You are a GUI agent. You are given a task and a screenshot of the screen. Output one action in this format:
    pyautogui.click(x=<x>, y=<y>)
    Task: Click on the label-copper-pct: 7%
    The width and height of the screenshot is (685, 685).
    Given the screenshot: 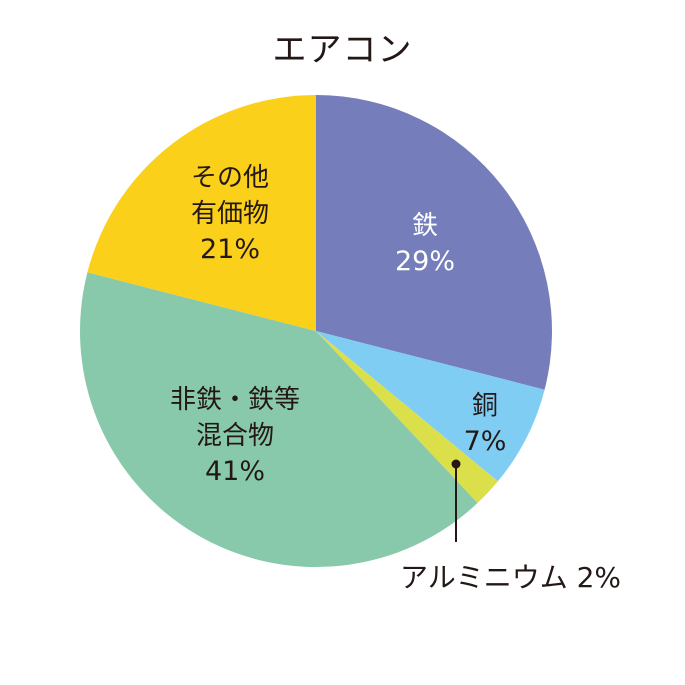 What is the action you would take?
    pyautogui.click(x=485, y=441)
    